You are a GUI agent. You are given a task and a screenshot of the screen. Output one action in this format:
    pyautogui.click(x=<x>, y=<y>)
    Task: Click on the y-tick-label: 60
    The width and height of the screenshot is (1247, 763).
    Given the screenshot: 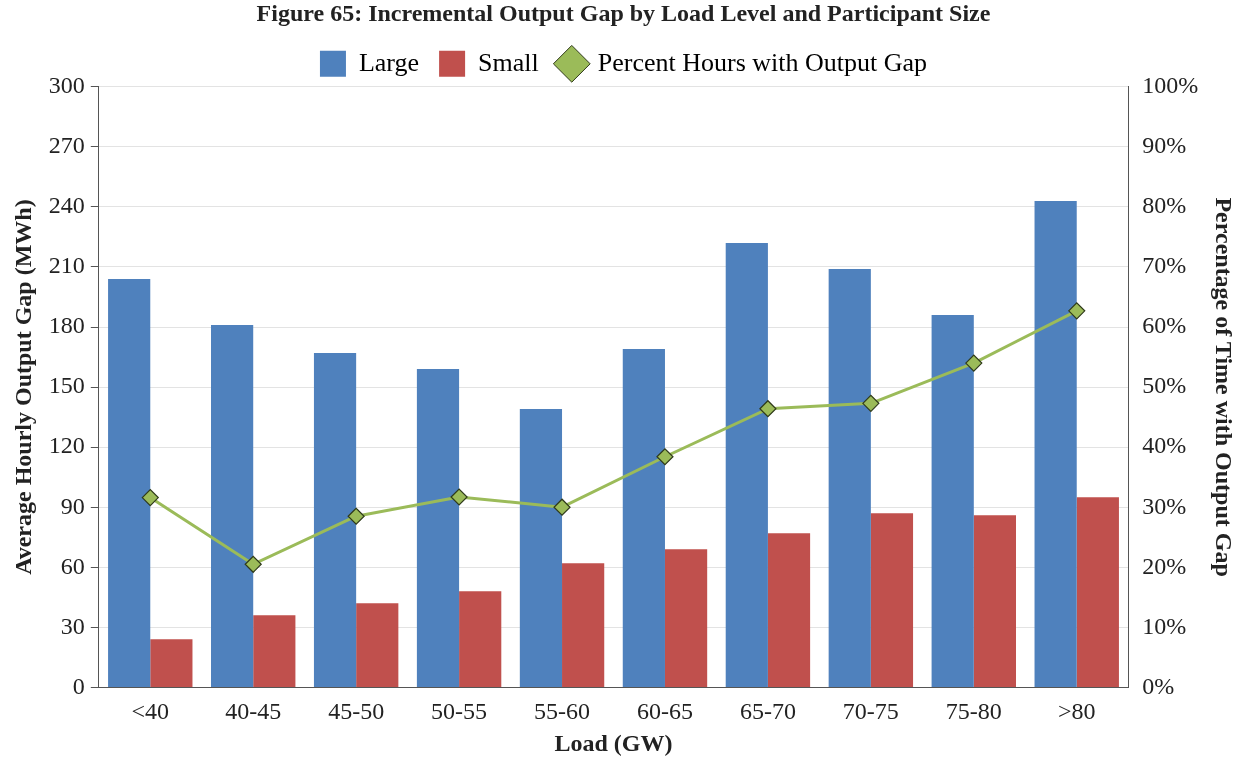 What is the action you would take?
    pyautogui.click(x=72, y=565)
    